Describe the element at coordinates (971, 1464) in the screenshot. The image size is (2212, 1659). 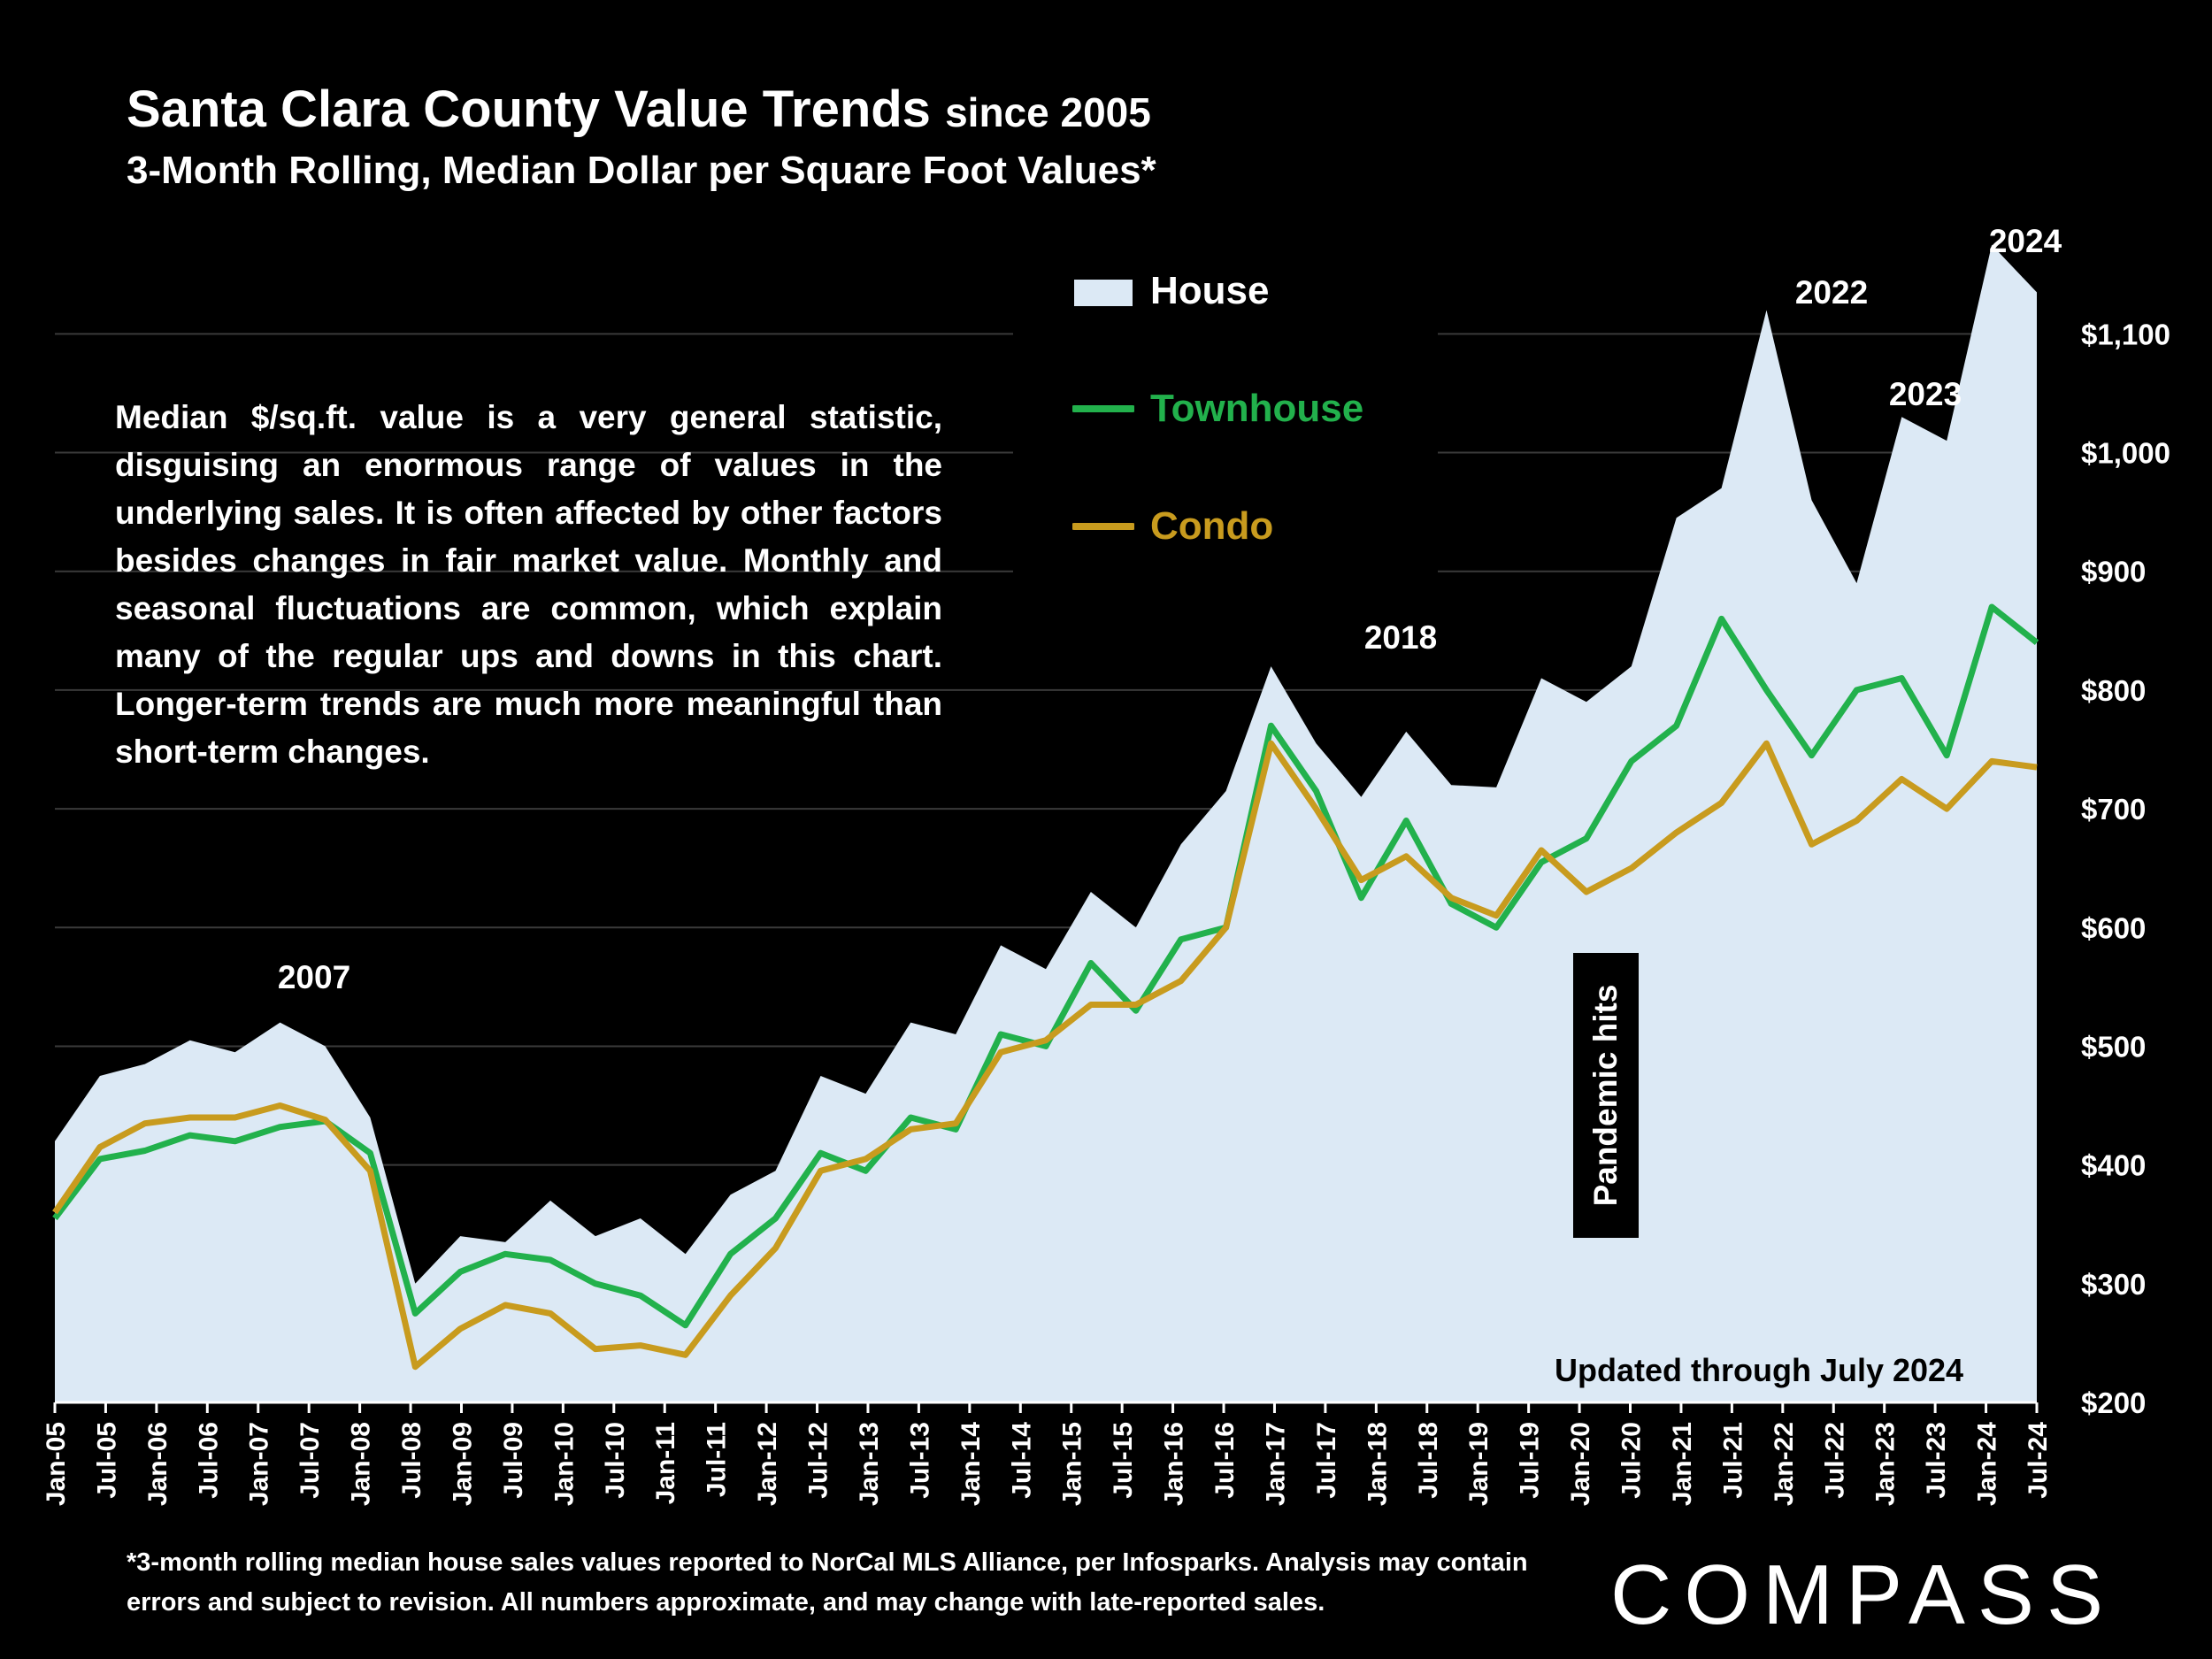
I see `x-tick-label-Jan-14: Jan-14` at that location.